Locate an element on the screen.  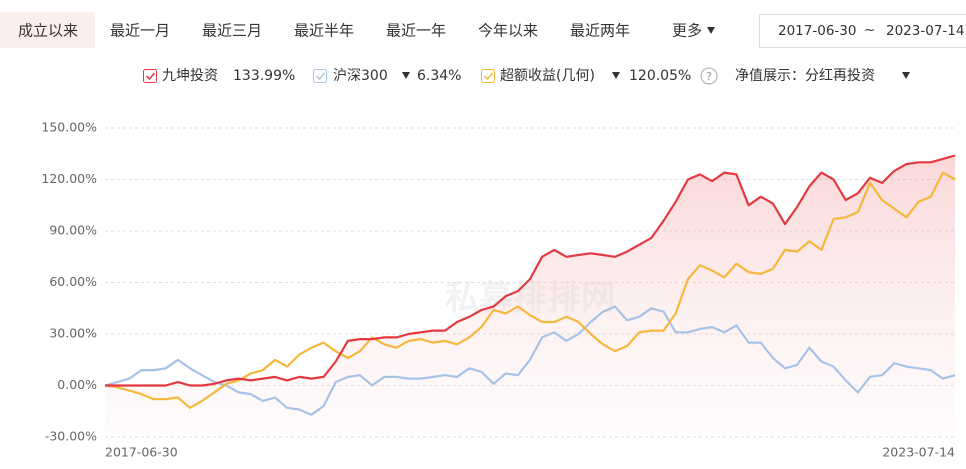
display-mode: 净值展示：分红再投资 is located at coordinates (805, 76).